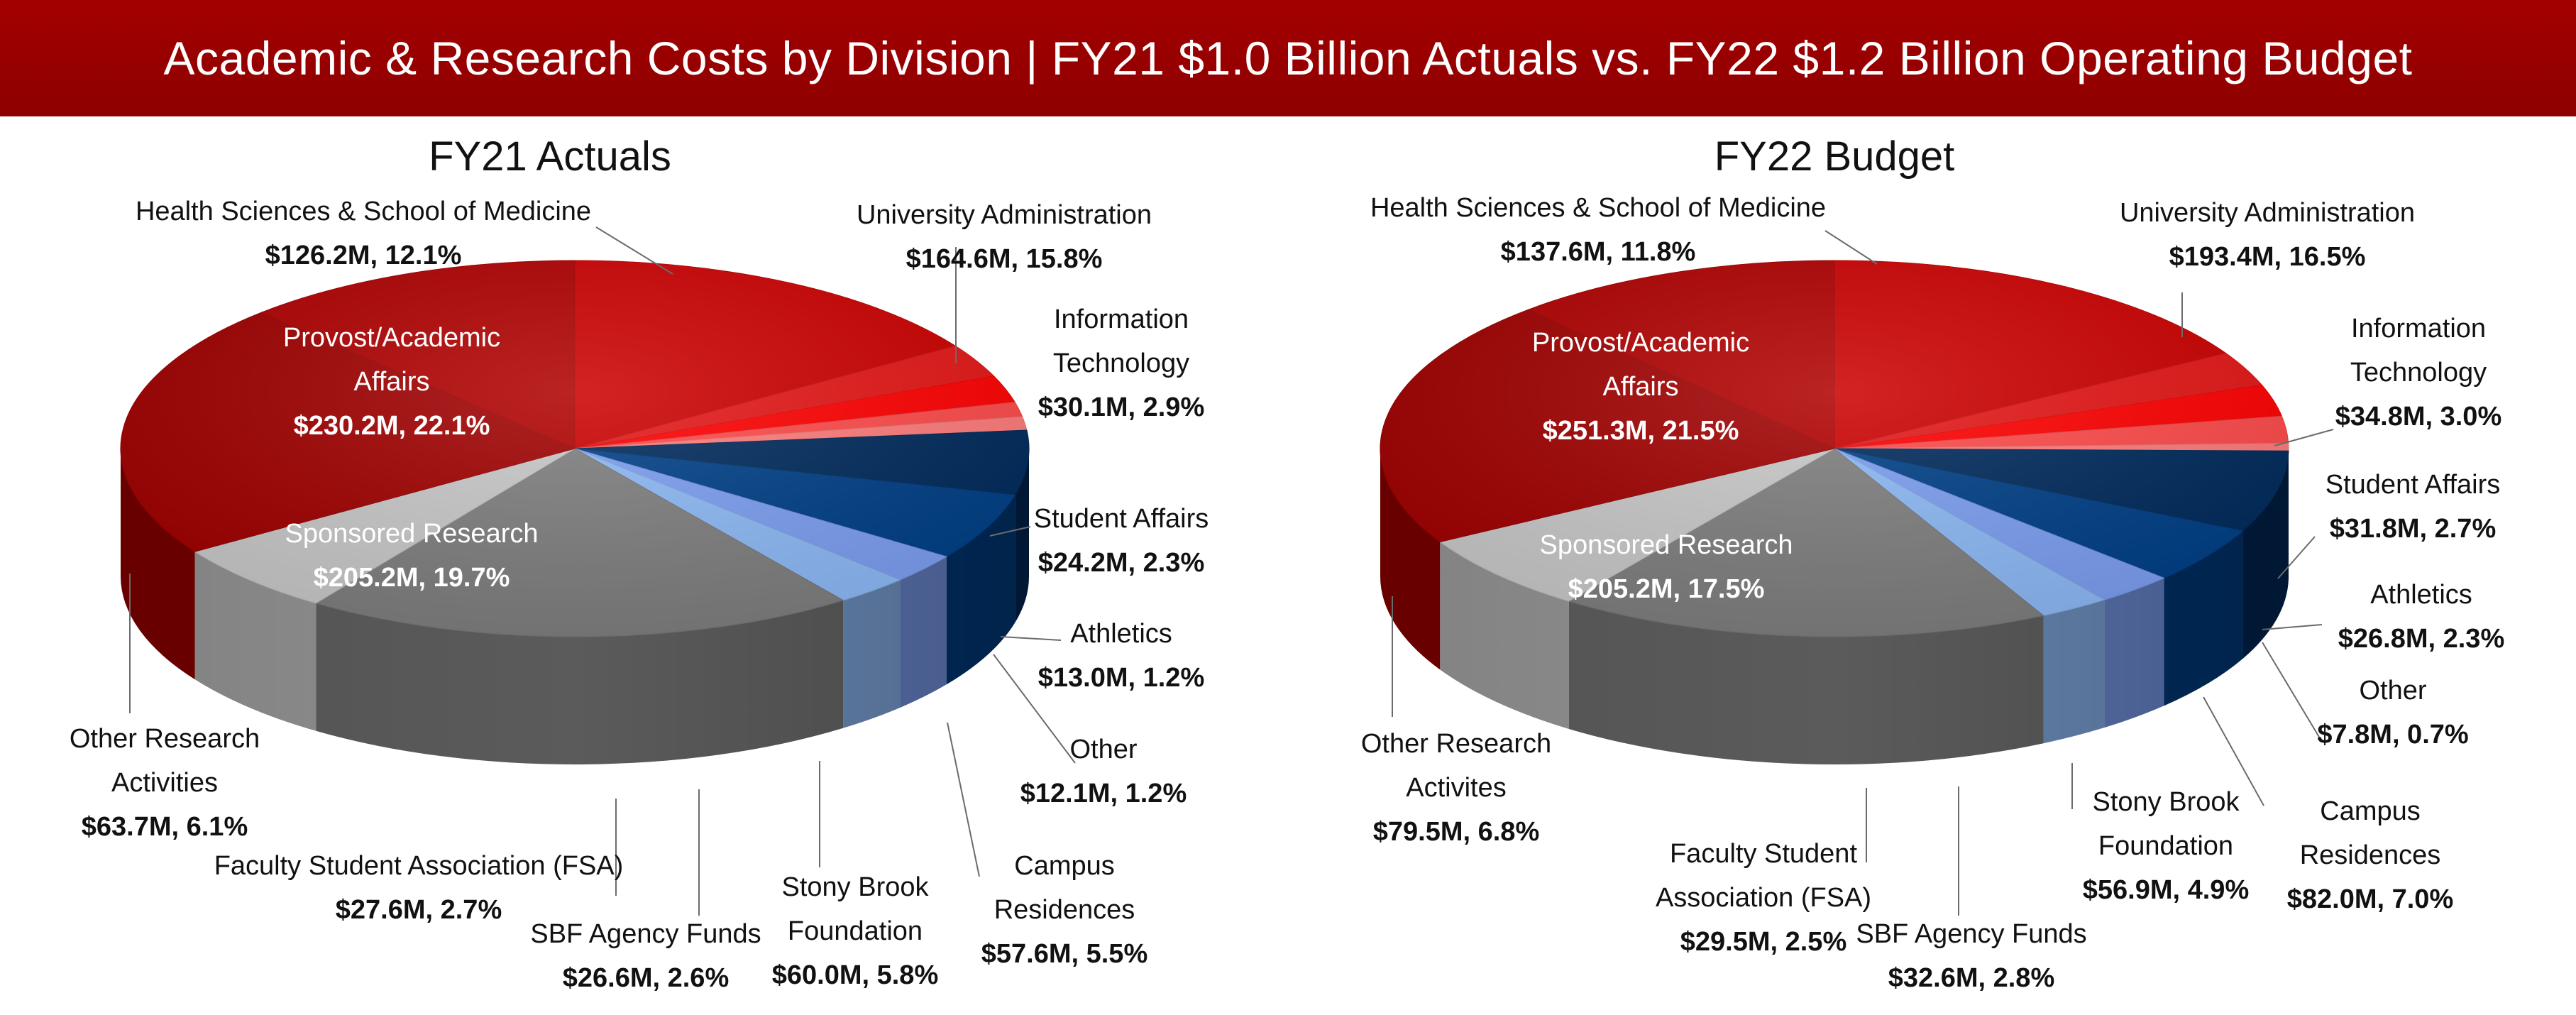 The width and height of the screenshot is (2576, 1015). Describe the element at coordinates (1121, 563) in the screenshot. I see `slice-value-student-affairs: $24.2M, 2.3%` at that location.